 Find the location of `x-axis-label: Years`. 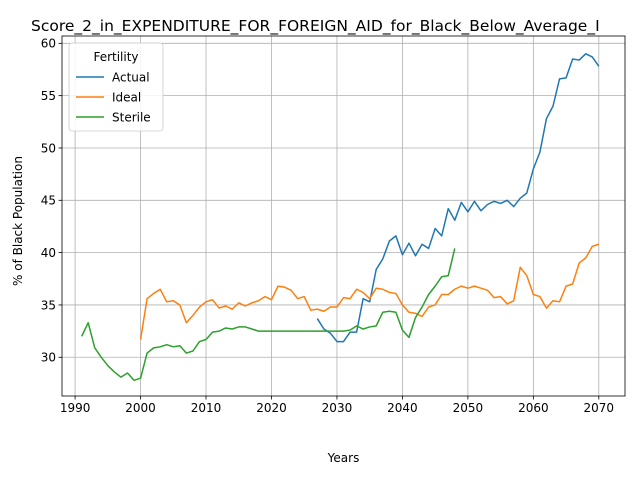

x-axis-label: Years is located at coordinates (343, 458).